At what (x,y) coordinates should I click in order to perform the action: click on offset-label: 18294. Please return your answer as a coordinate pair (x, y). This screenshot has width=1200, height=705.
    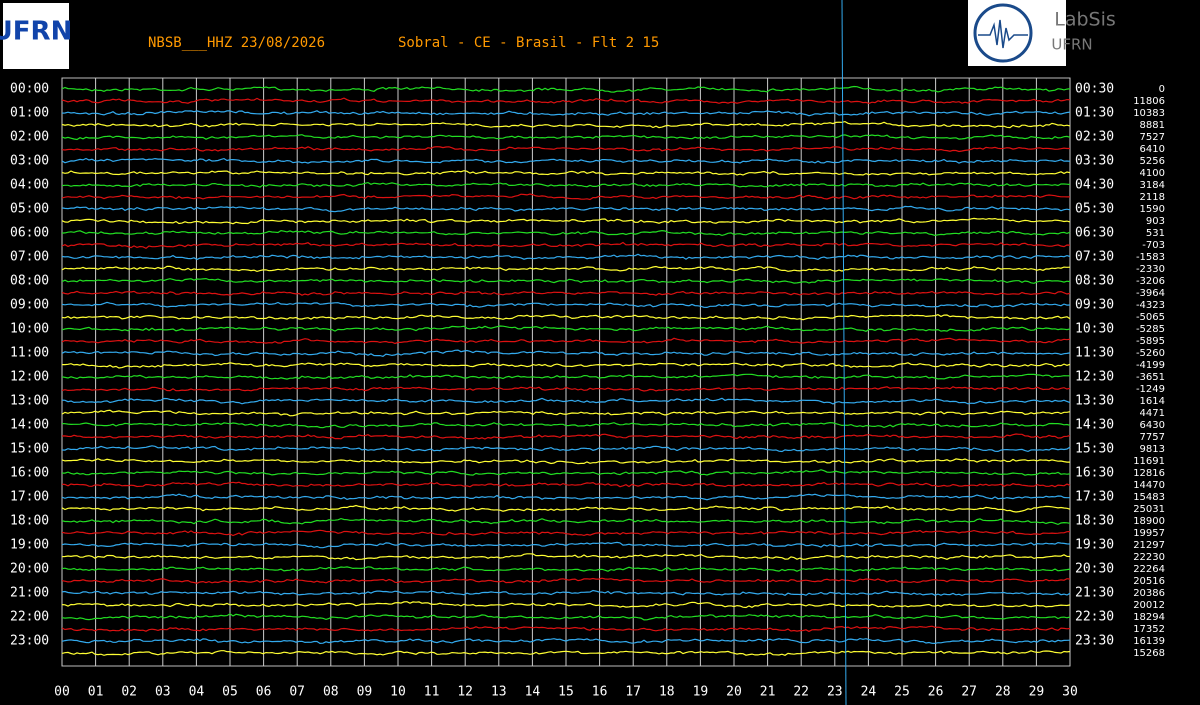
    Looking at the image, I should click on (1149, 617).